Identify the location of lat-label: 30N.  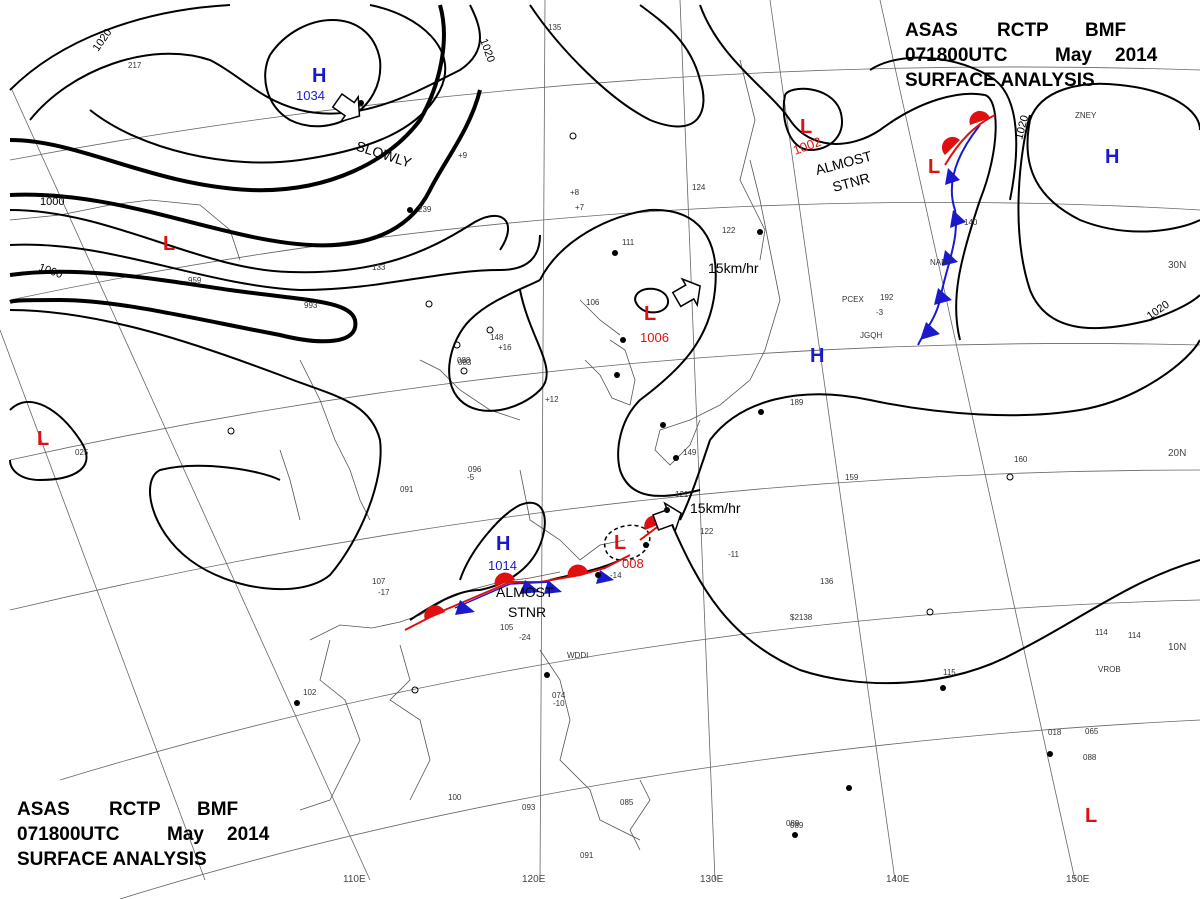
(1177, 265).